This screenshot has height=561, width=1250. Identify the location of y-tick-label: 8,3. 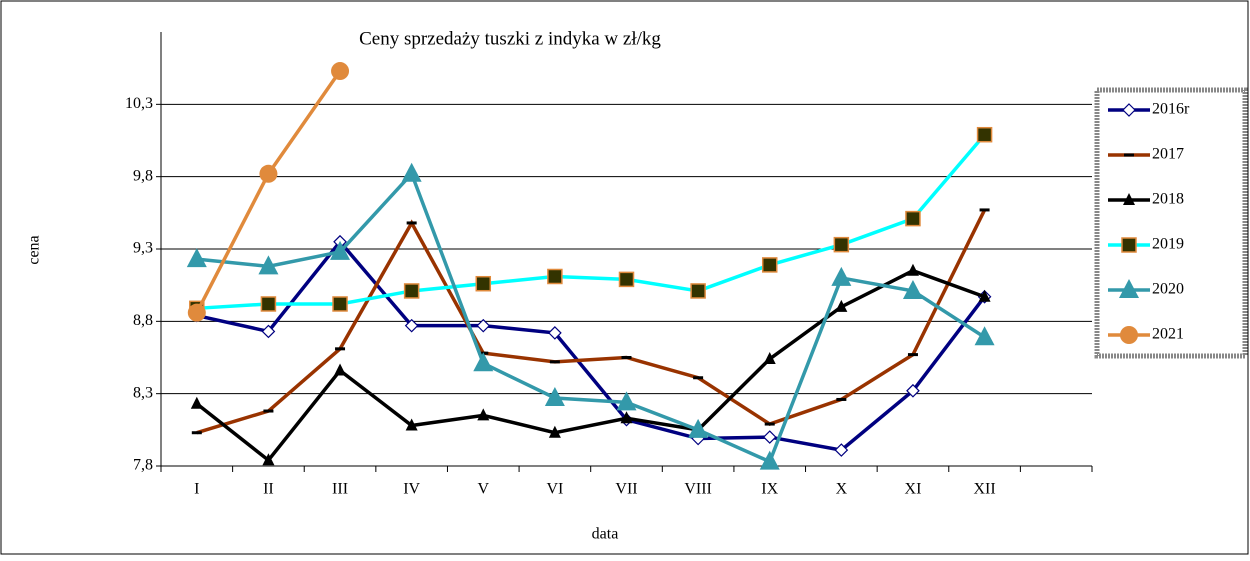
(143, 392).